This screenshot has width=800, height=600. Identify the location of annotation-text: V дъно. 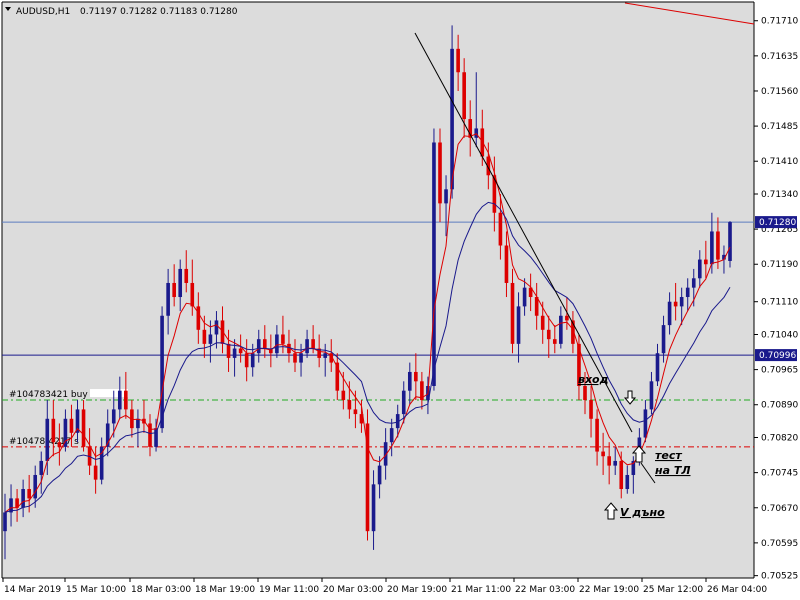
(642, 512).